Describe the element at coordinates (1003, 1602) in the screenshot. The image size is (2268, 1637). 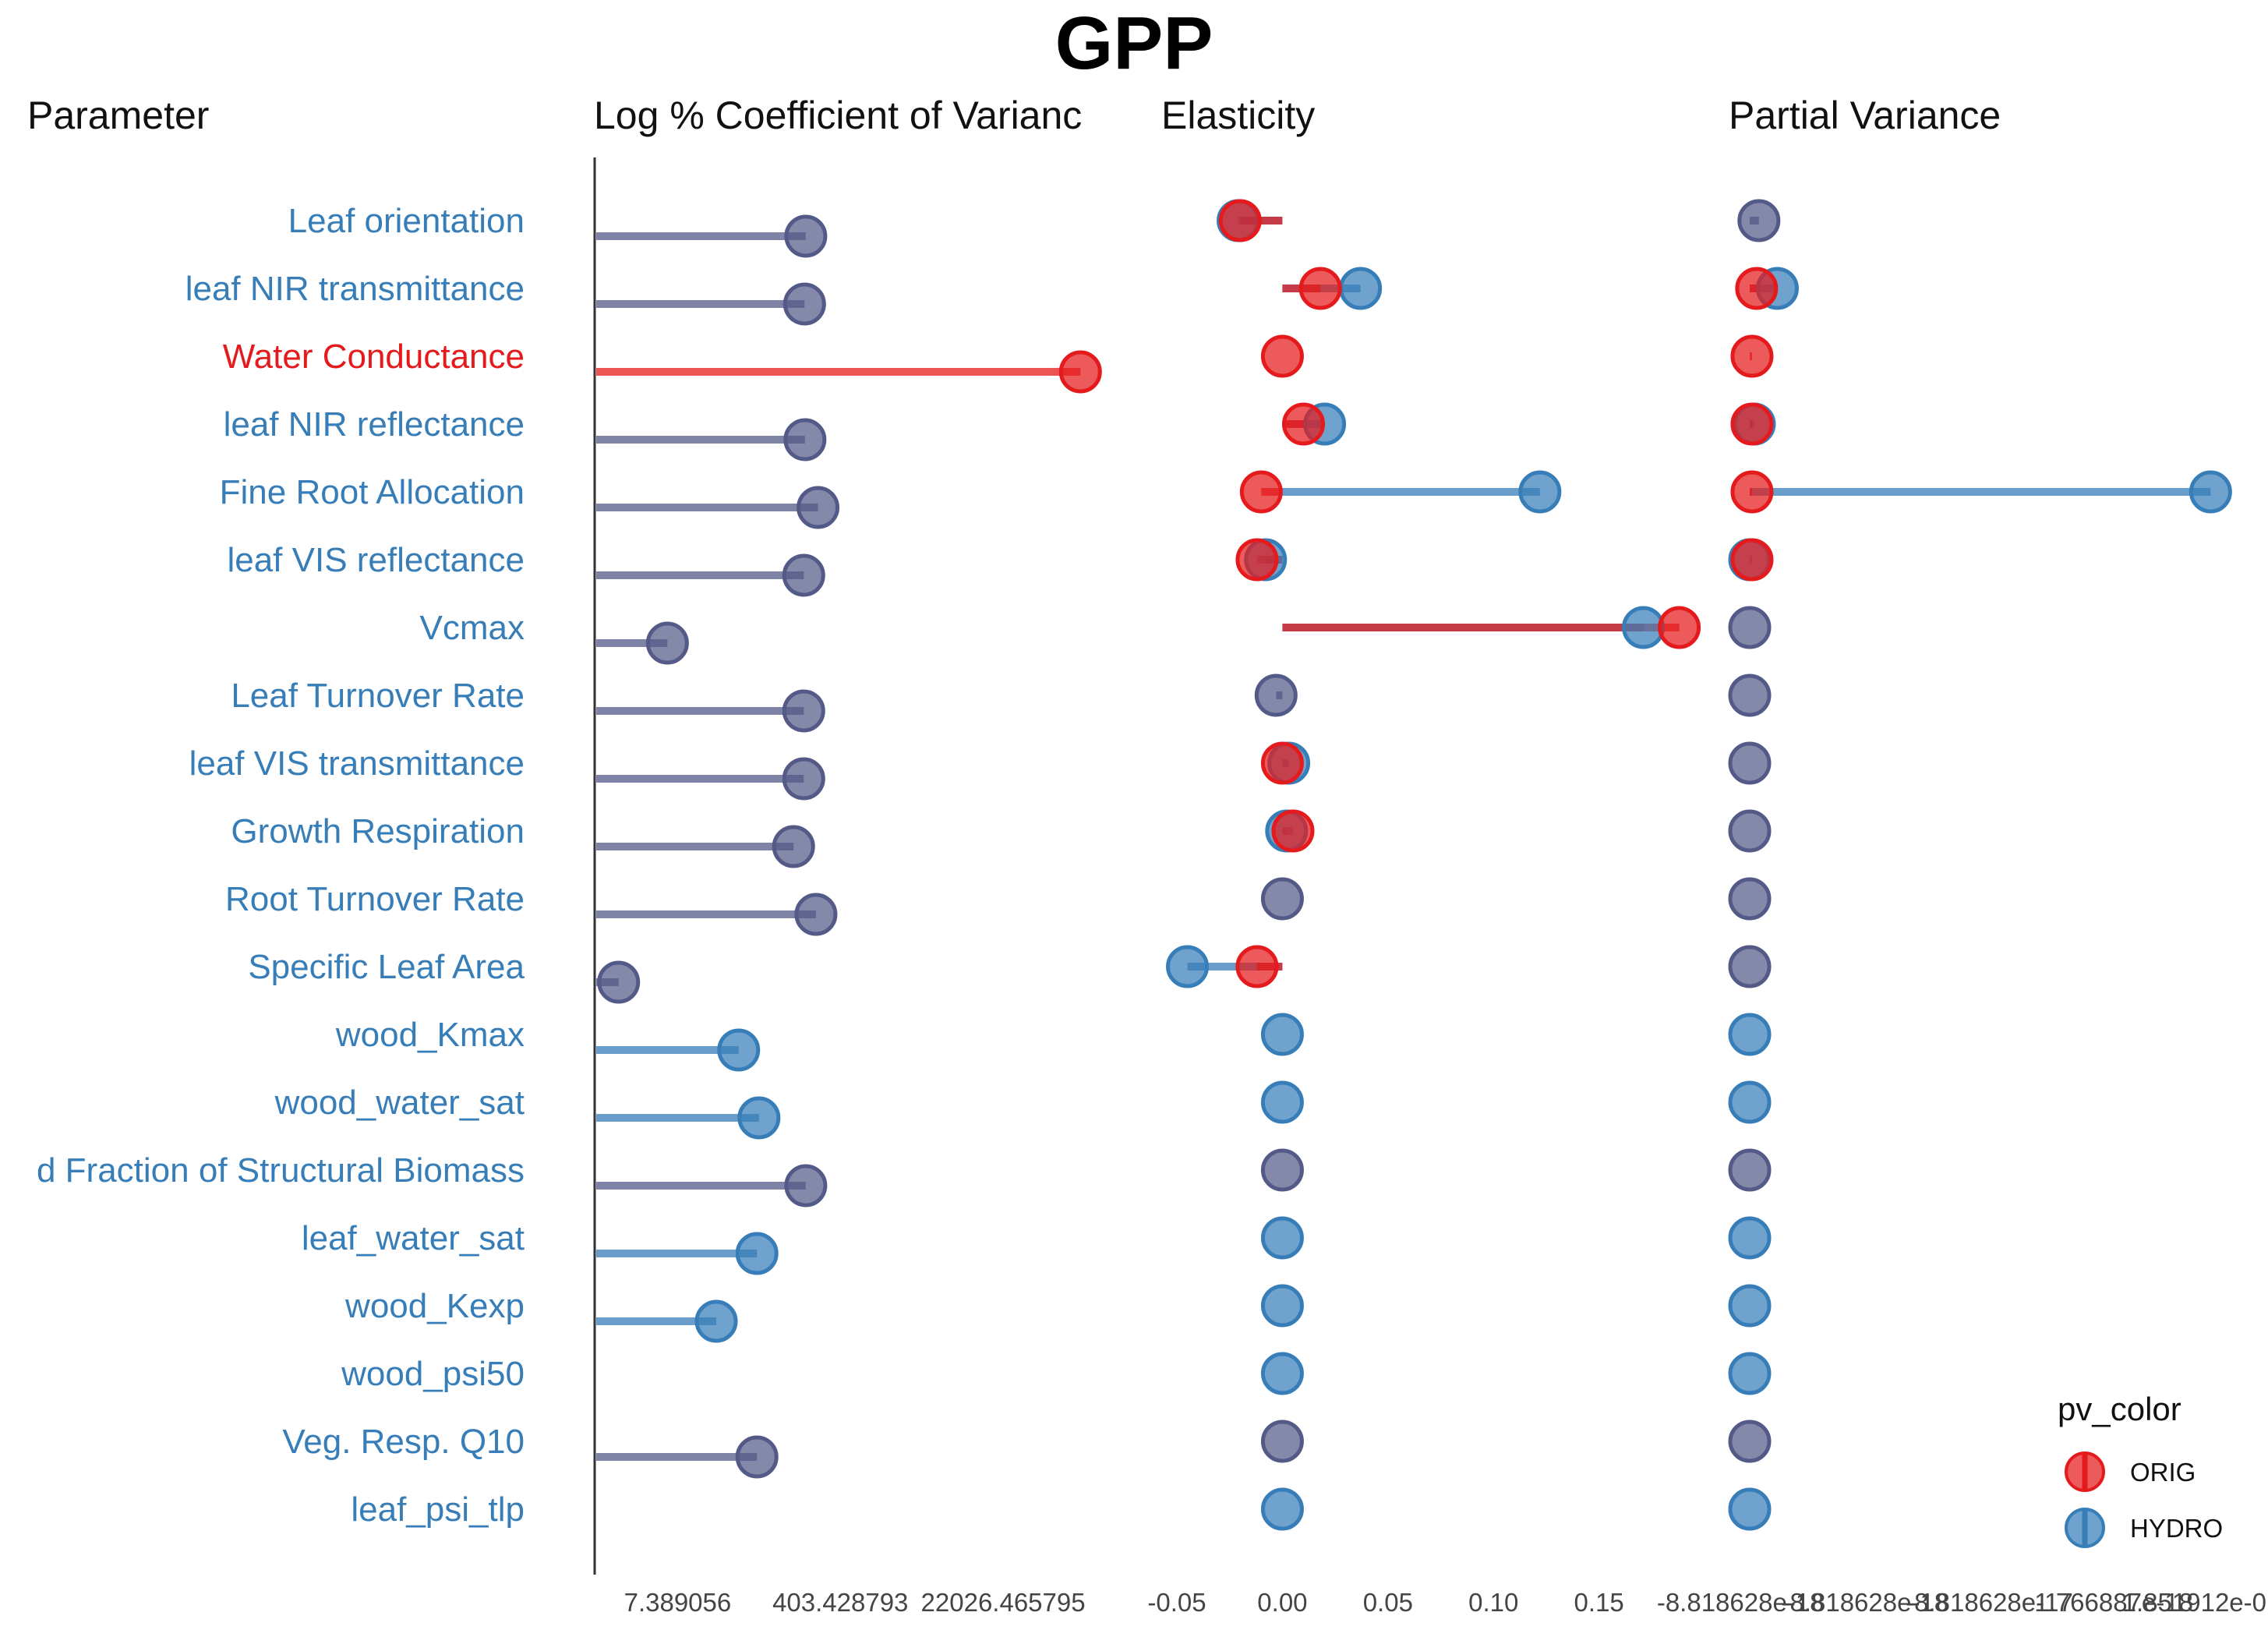
I see `cv-tick-label: 22026.465795` at that location.